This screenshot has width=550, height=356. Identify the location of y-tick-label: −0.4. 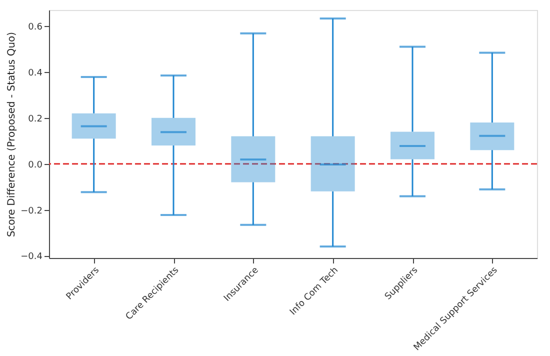
(31, 257).